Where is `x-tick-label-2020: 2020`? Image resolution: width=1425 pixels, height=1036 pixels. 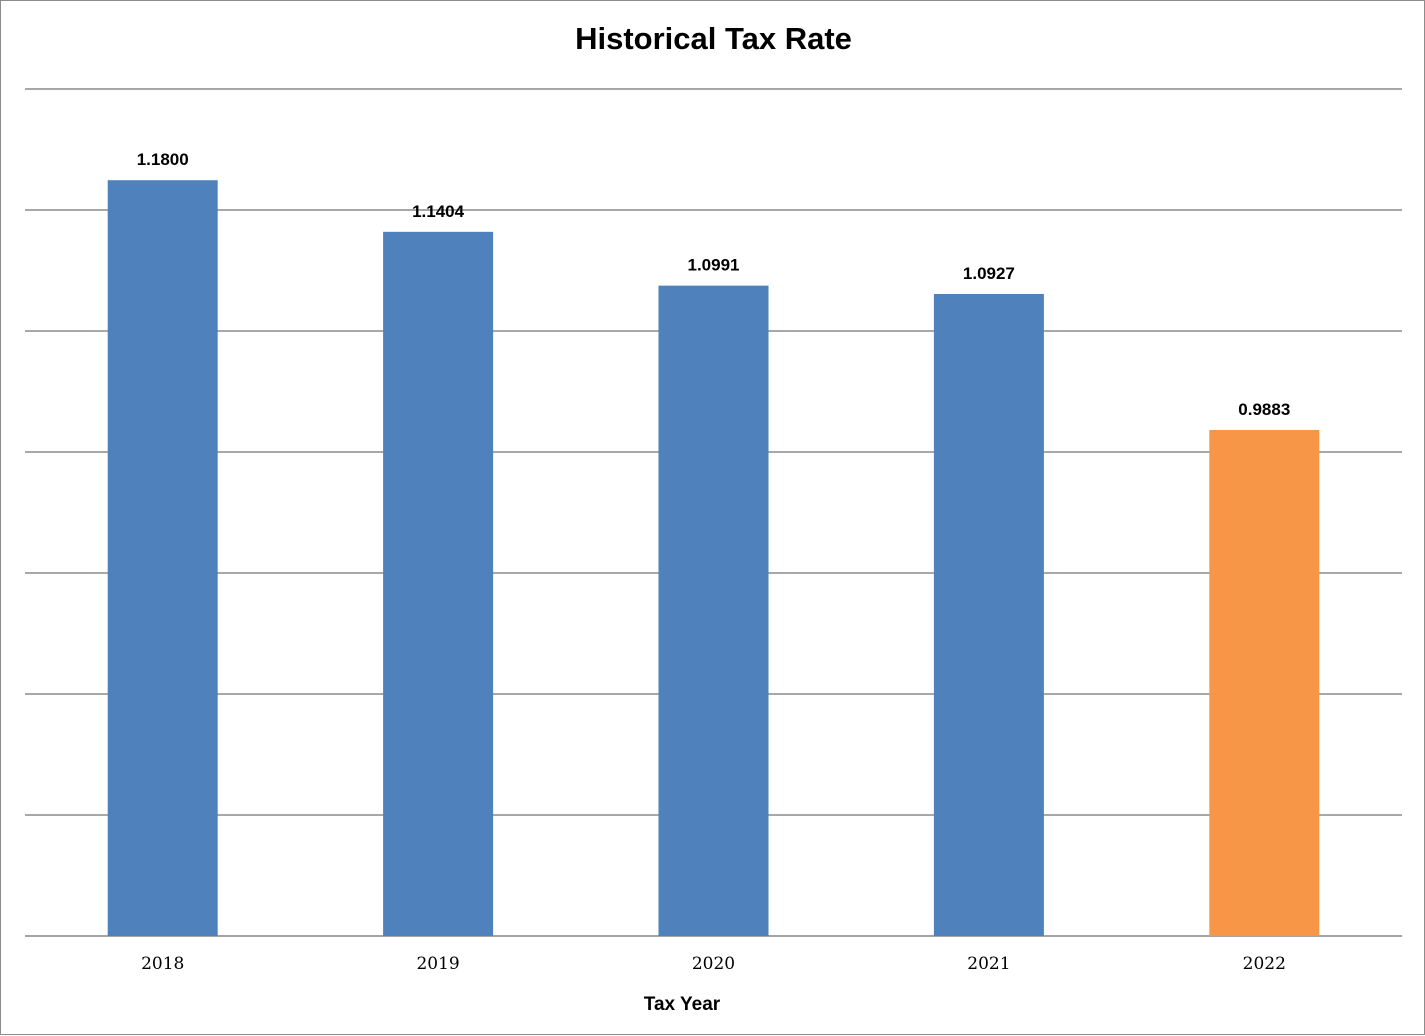
x-tick-label-2020: 2020 is located at coordinates (713, 964).